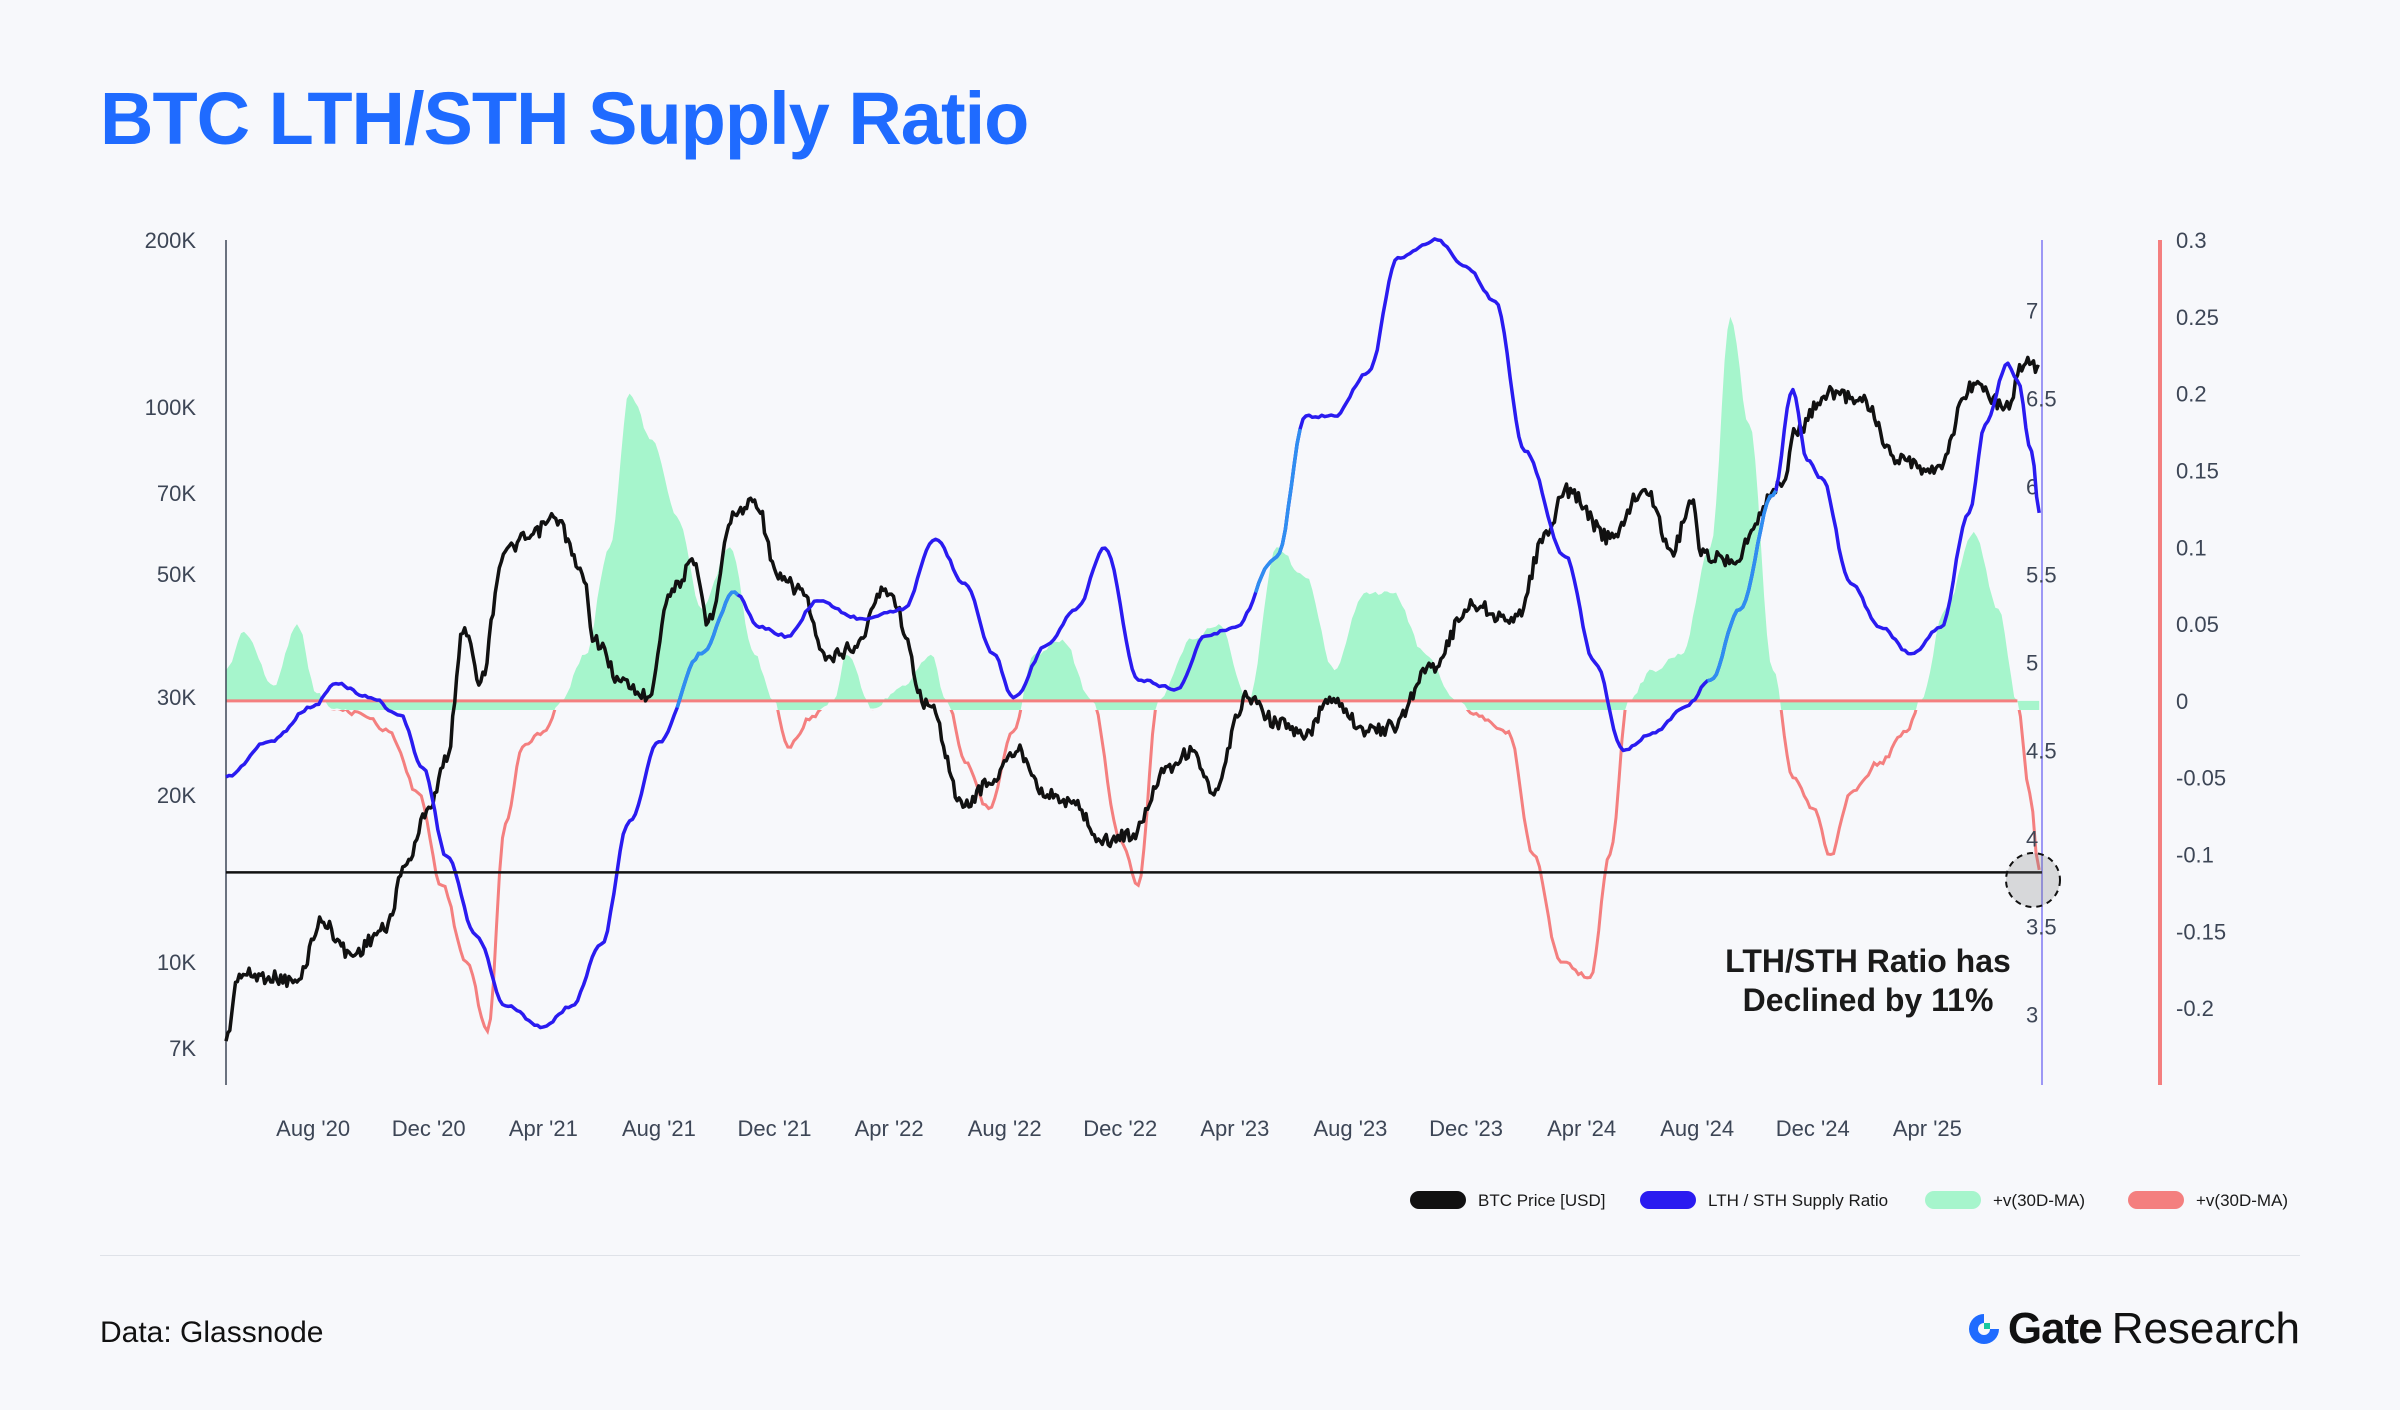 The image size is (2400, 1410). What do you see at coordinates (889, 1128) in the screenshot?
I see `x-tick-label: Apr '22` at bounding box center [889, 1128].